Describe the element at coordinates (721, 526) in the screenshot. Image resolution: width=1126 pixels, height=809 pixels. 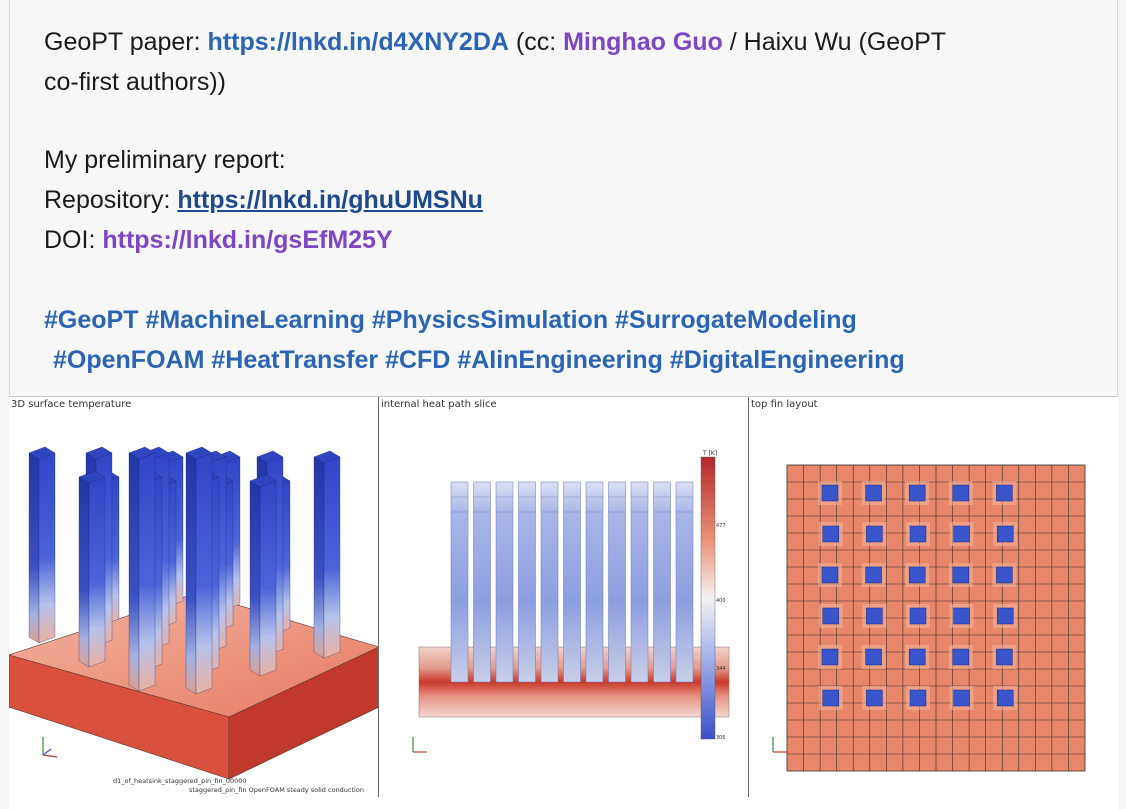
I see `colorbar-tick-477: 477` at that location.